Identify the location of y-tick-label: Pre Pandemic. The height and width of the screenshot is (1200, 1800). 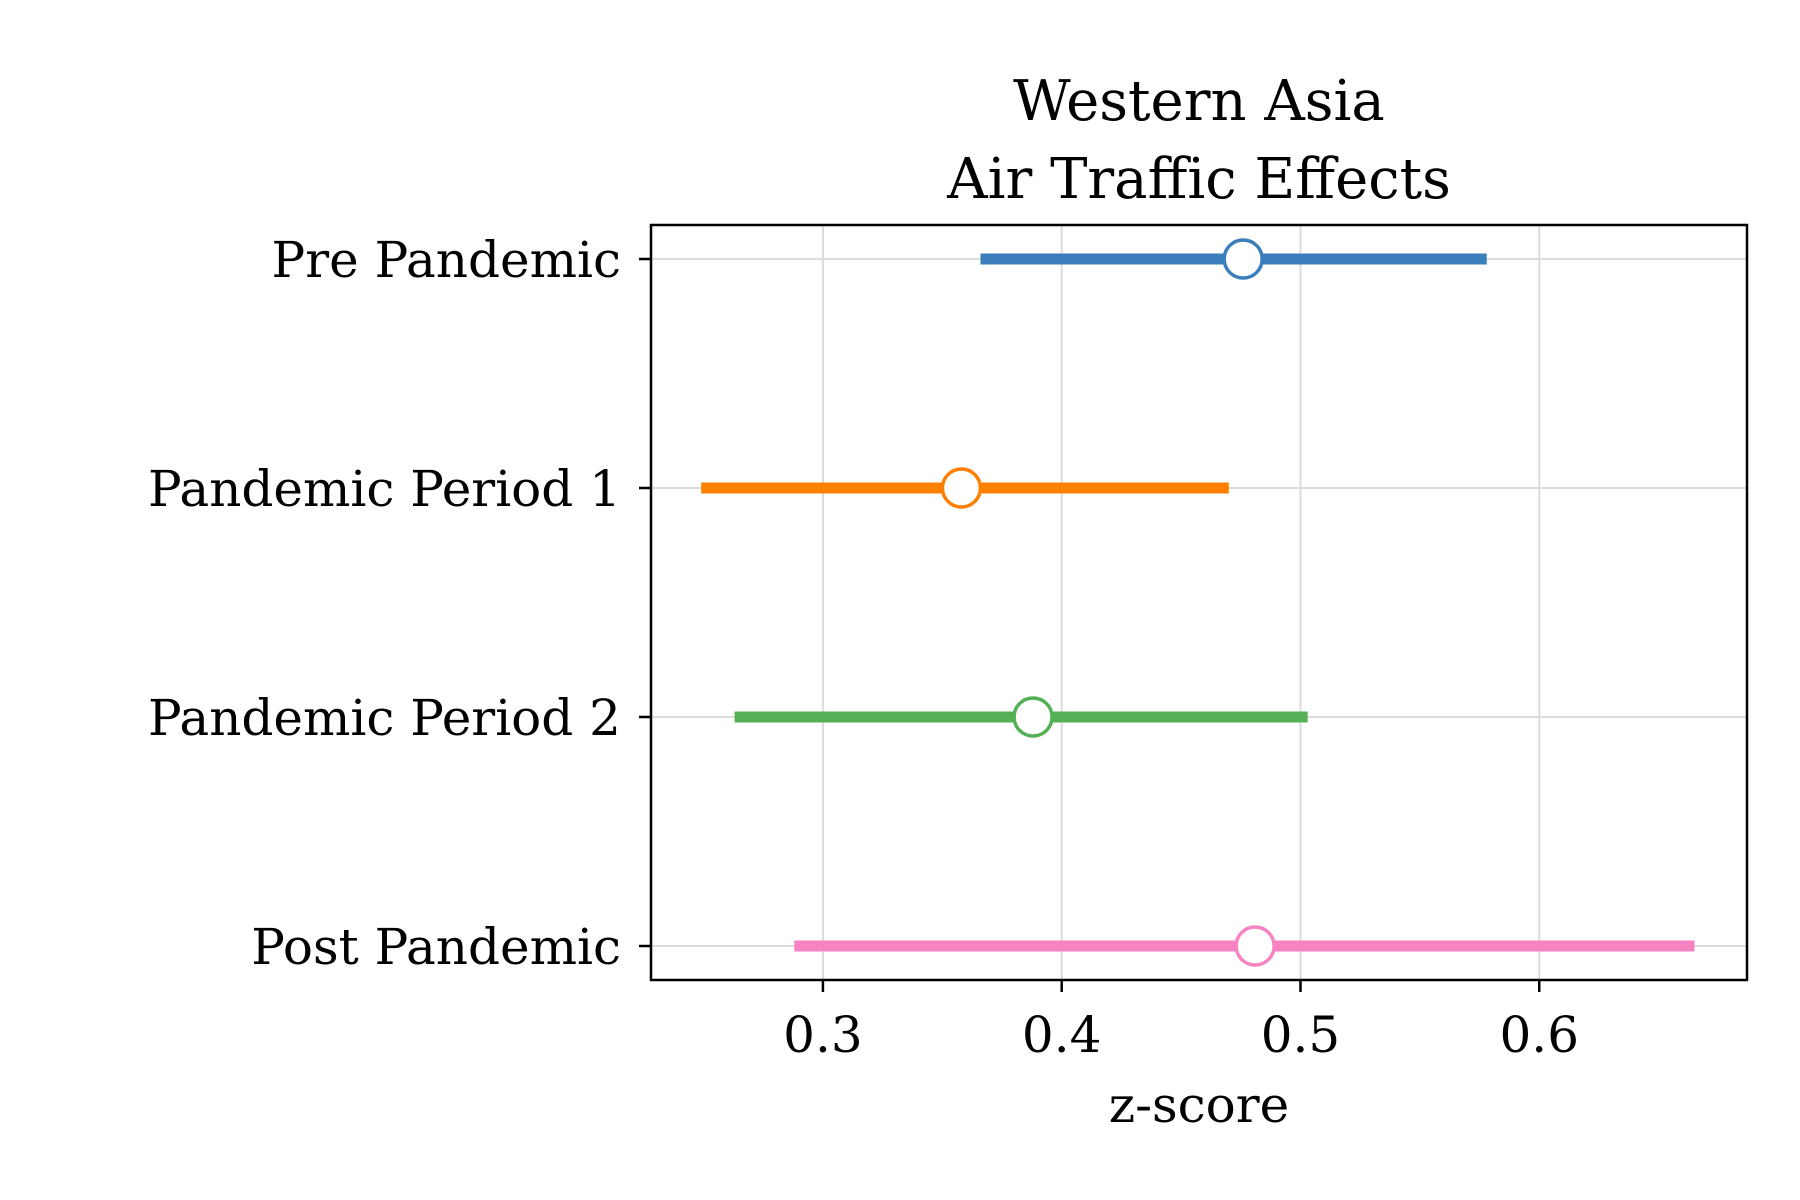
(446, 260).